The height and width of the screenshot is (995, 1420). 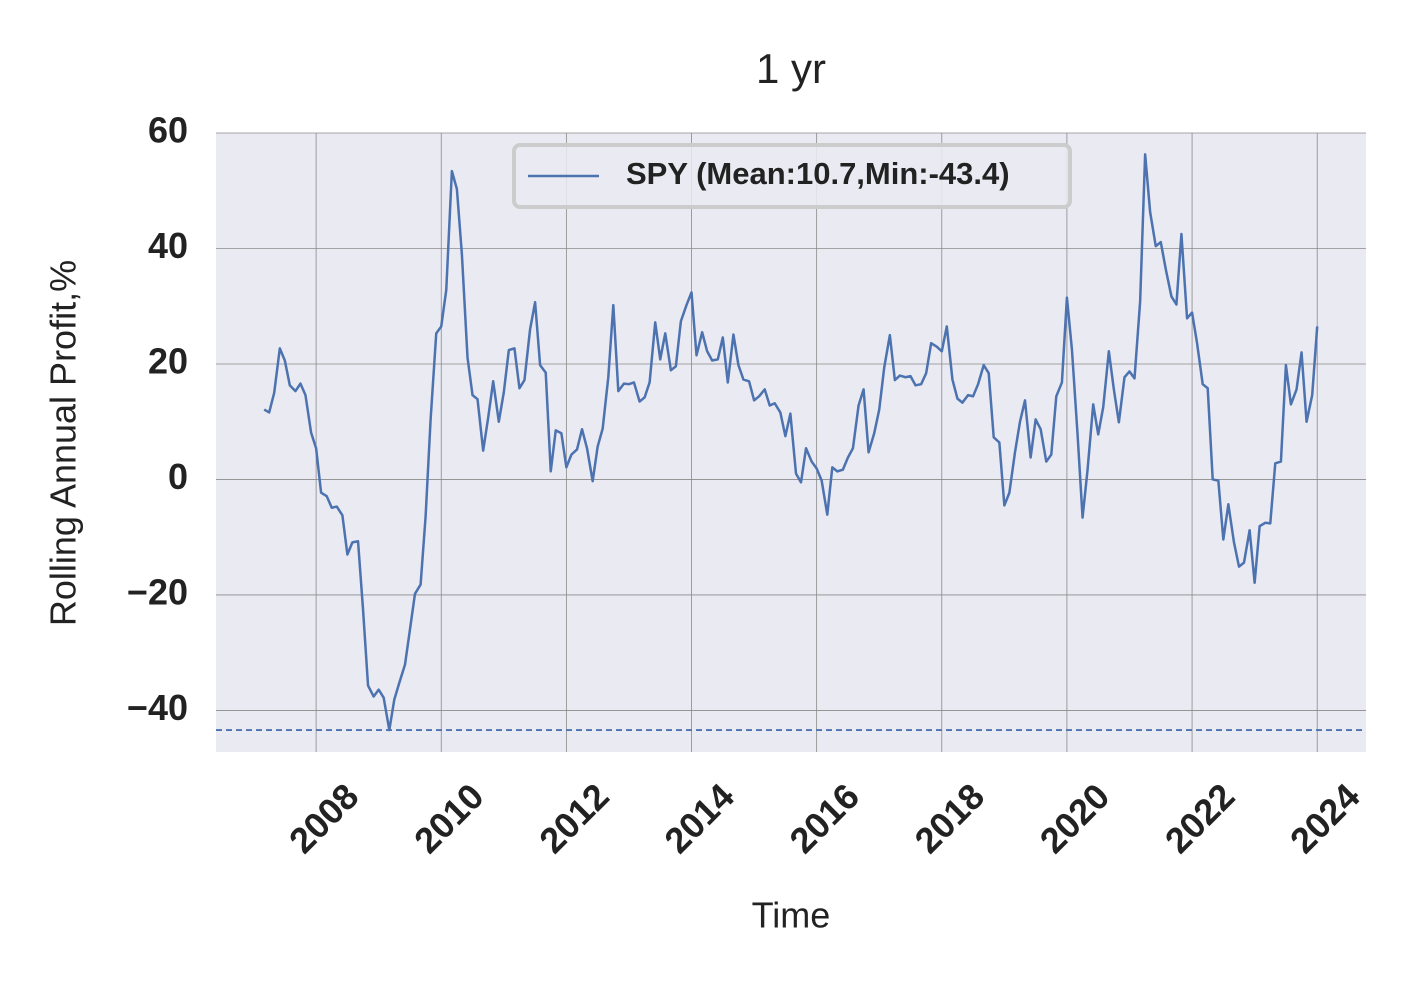 What do you see at coordinates (157, 591) in the screenshot?
I see `y-tick-label: −20` at bounding box center [157, 591].